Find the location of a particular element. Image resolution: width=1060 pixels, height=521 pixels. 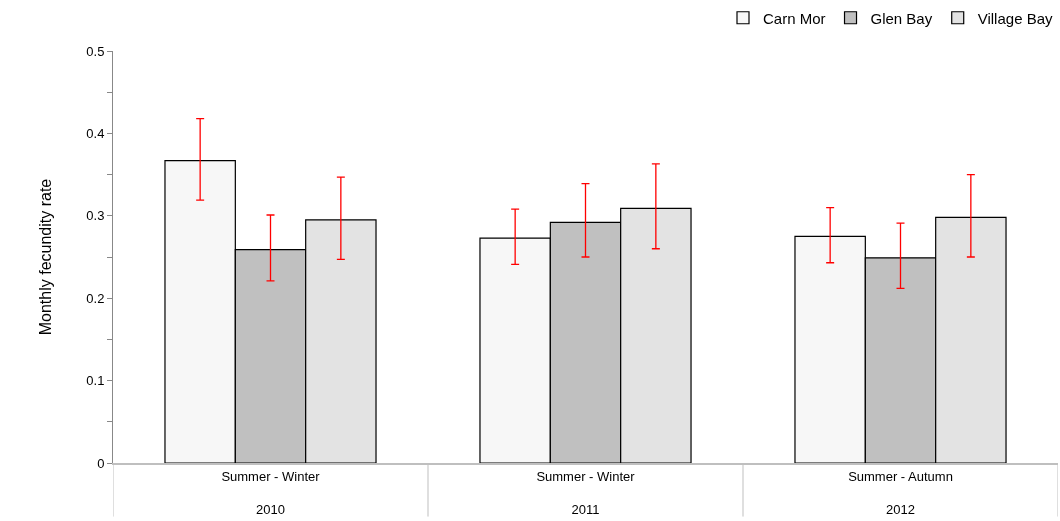

y-tick-label: 0.2 is located at coordinates (95, 298).